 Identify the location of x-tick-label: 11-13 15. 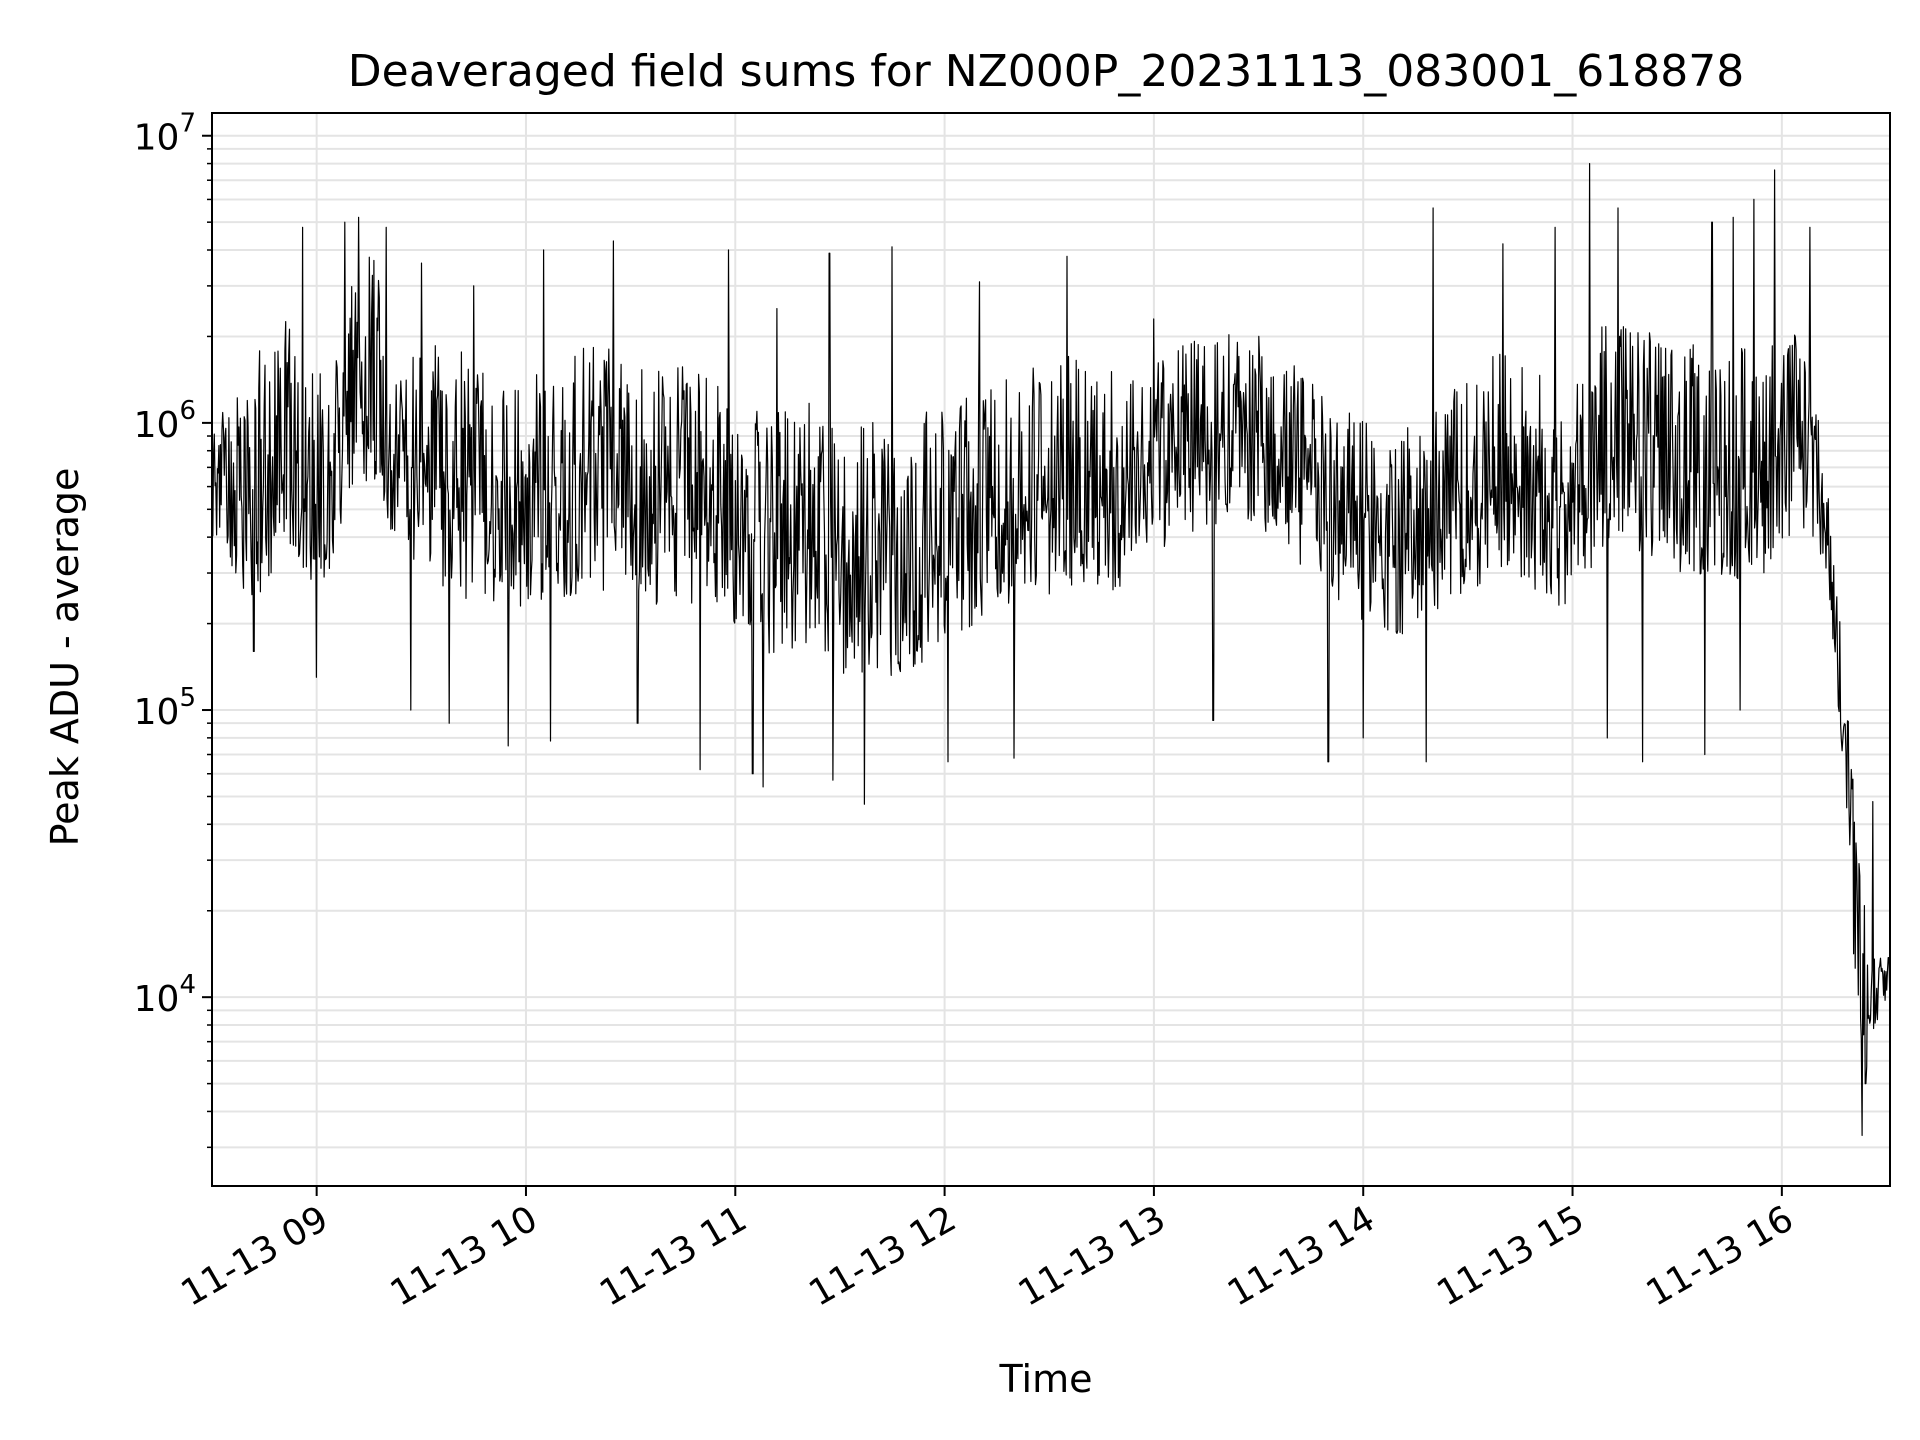
(1510, 1256).